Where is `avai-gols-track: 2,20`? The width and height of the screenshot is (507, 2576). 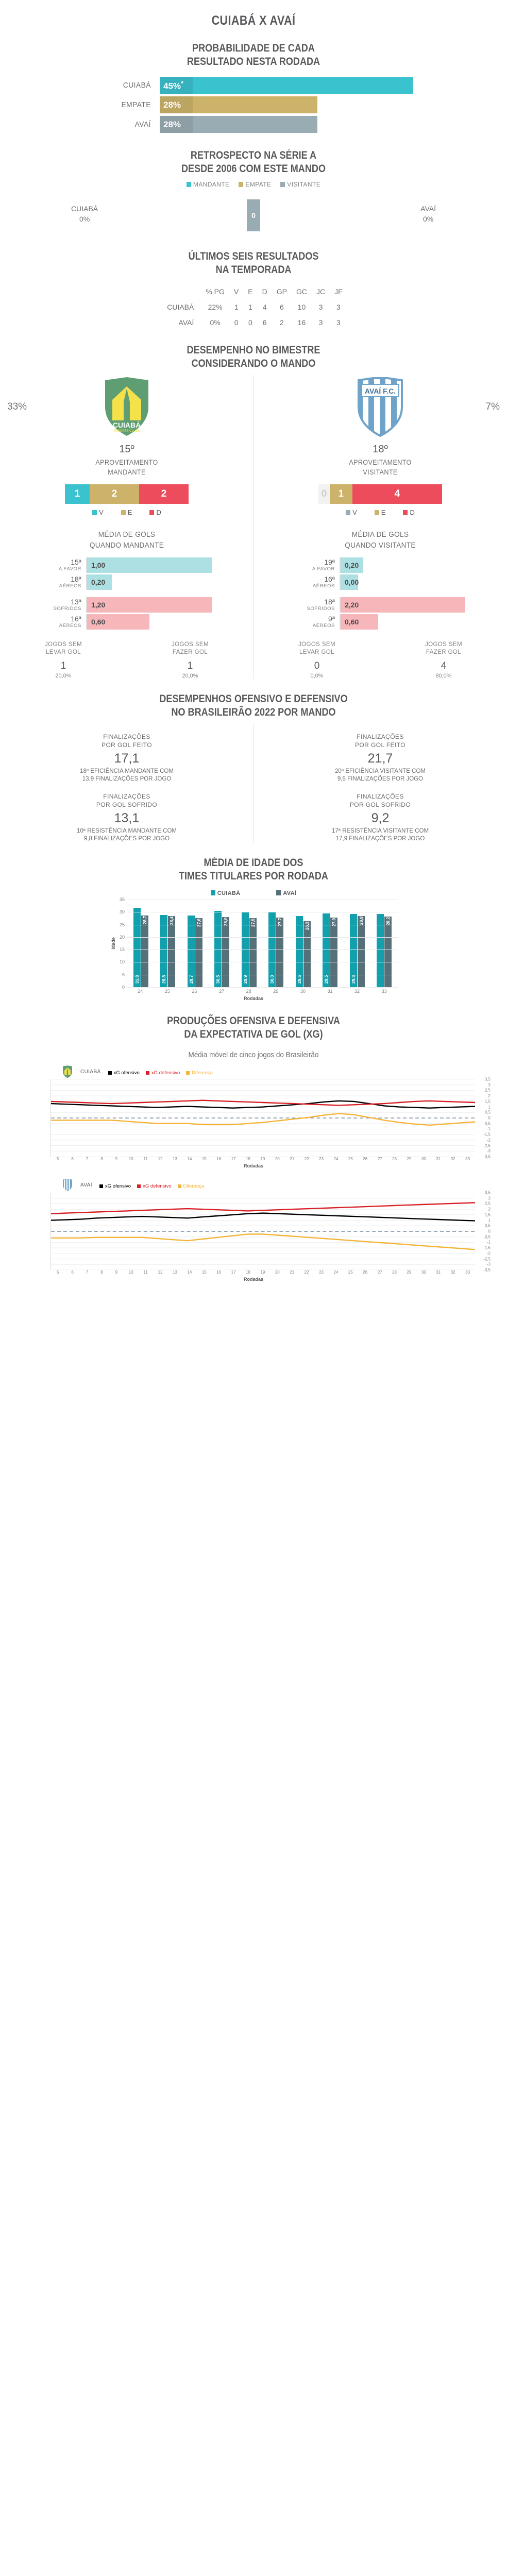
avai-gols-track: 2,20 is located at coordinates (402, 605).